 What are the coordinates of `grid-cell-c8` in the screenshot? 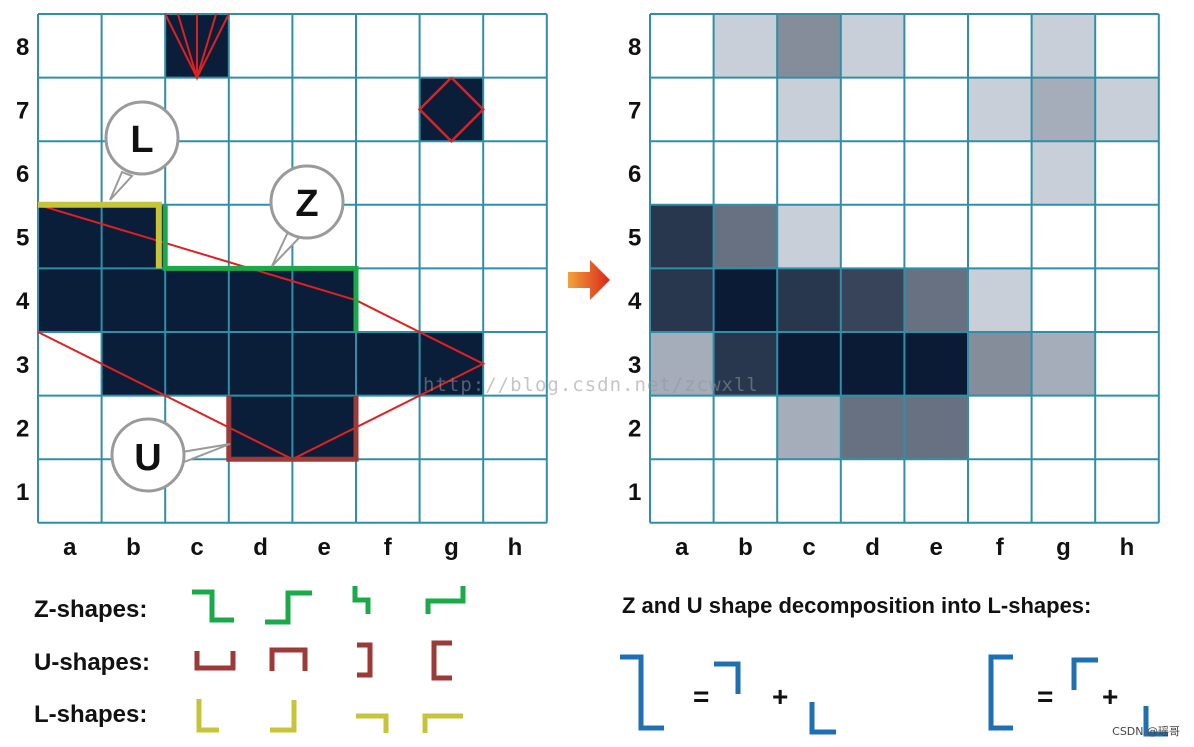 It's located at (809, 46).